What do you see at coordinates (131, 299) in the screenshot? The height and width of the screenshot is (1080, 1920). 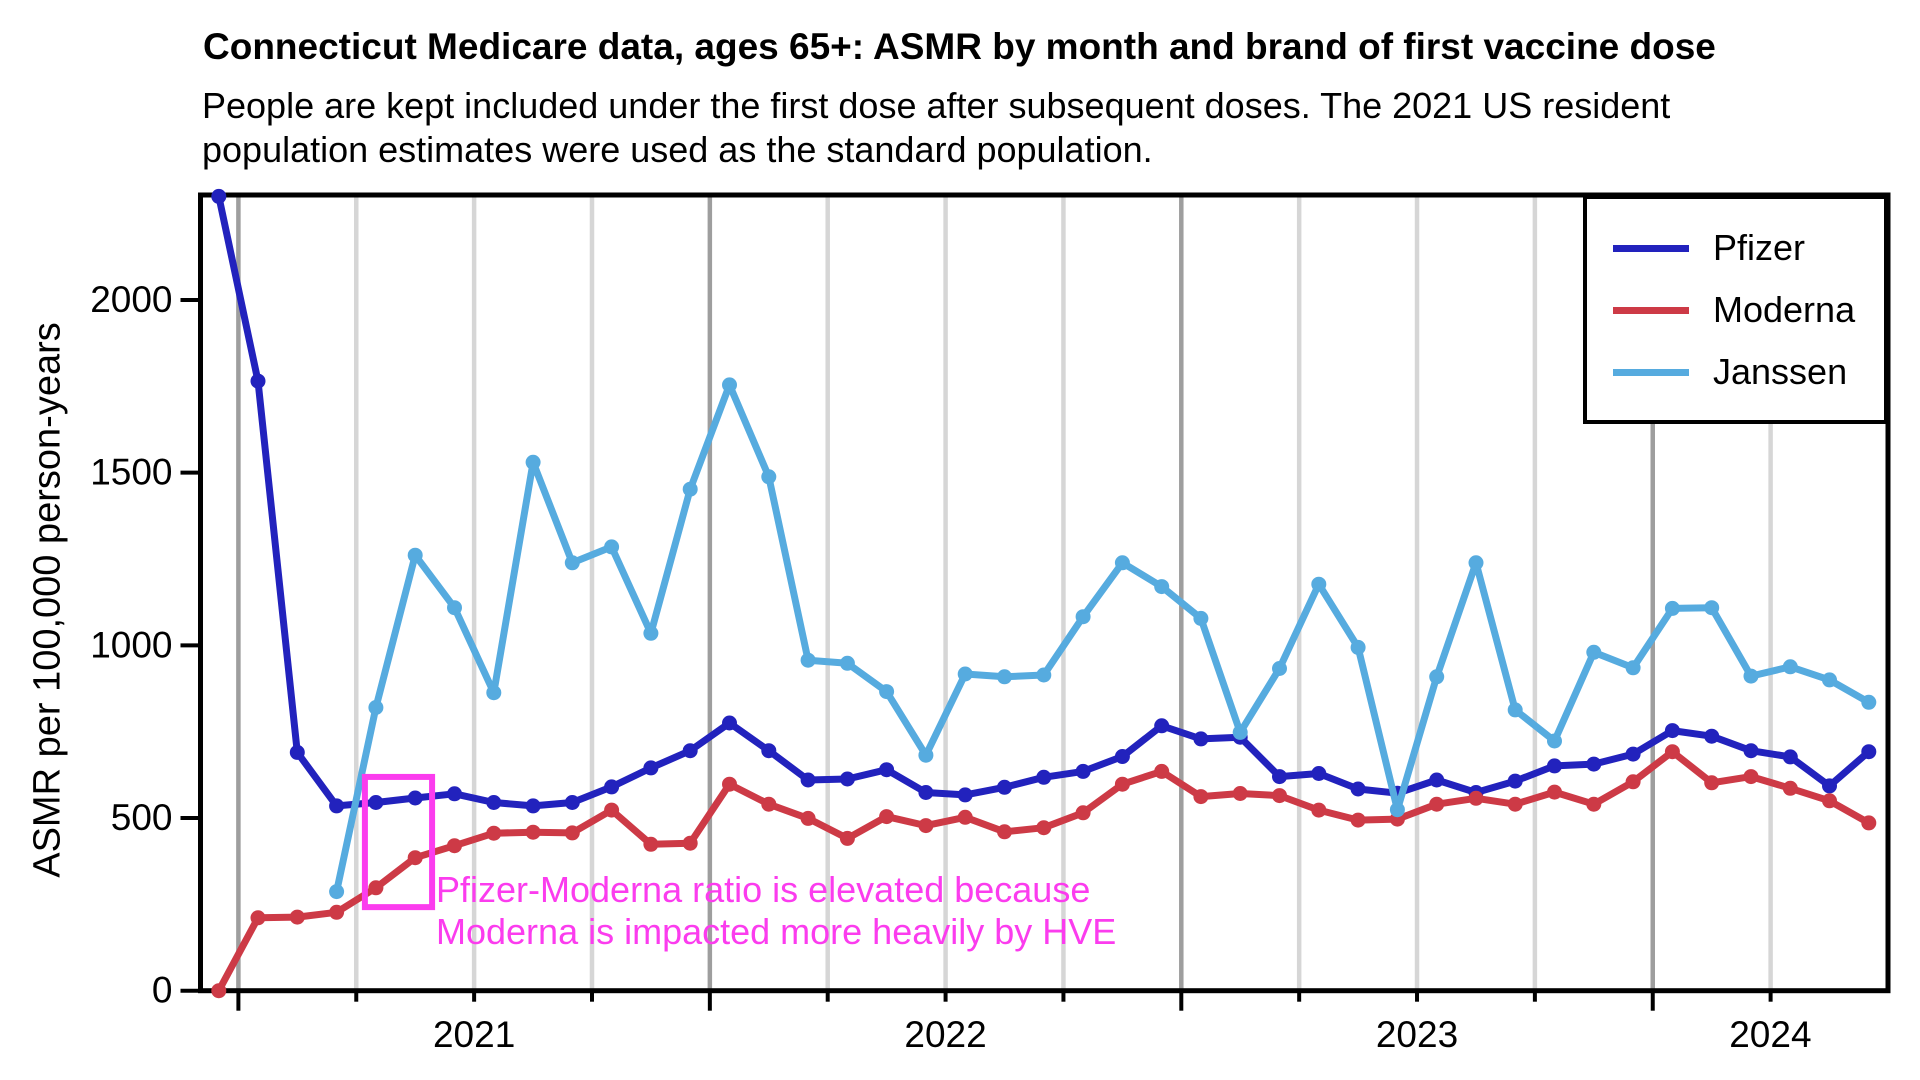 I see `svg-text: 2000` at bounding box center [131, 299].